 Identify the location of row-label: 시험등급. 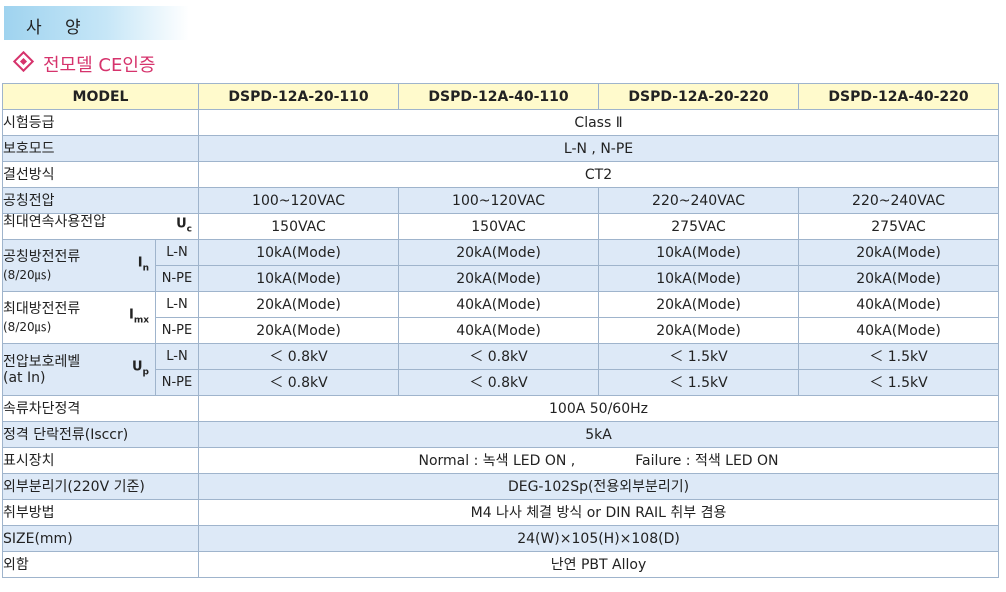
(100, 122).